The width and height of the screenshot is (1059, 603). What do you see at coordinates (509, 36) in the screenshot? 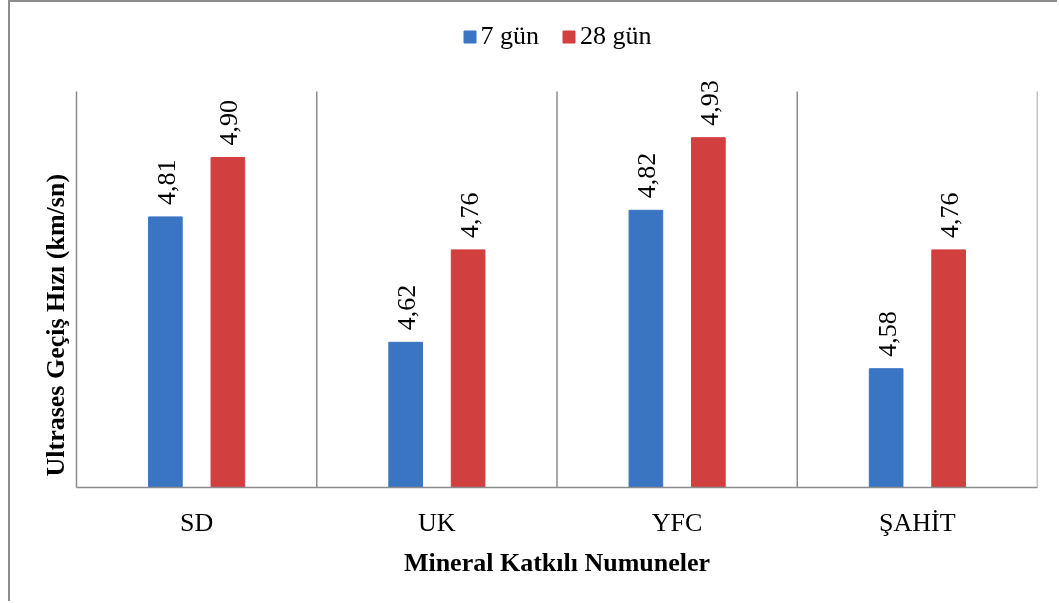
I see `legend-label: 7 gün` at bounding box center [509, 36].